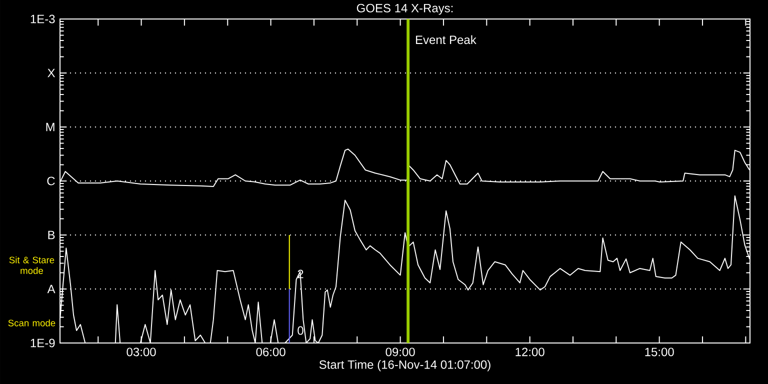 The width and height of the screenshot is (768, 384). I want to click on annotation: 0, so click(301, 330).